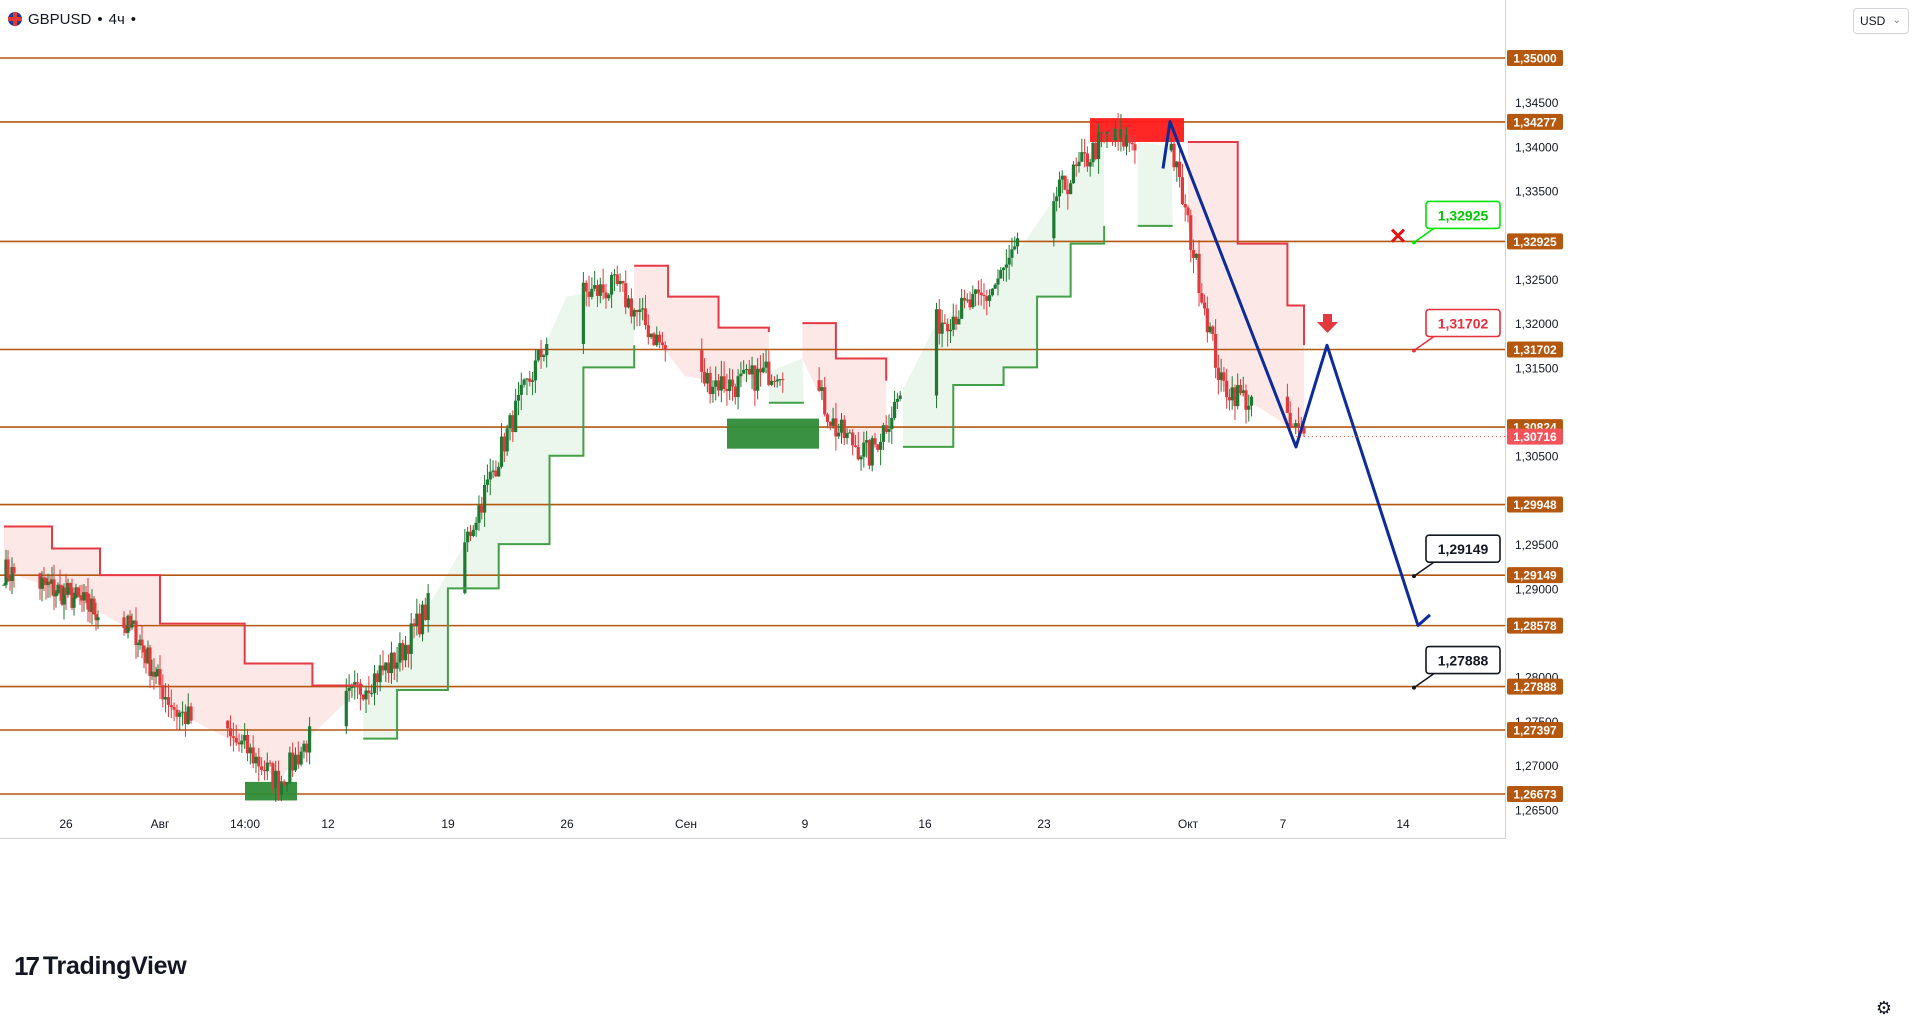  I want to click on price-tick-label: 1,34000, so click(1537, 147).